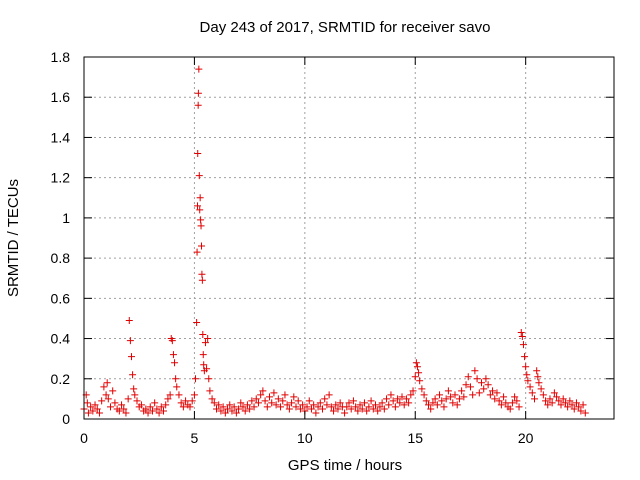  Describe the element at coordinates (305, 438) in the screenshot. I see `x-tick-label: 10` at that location.